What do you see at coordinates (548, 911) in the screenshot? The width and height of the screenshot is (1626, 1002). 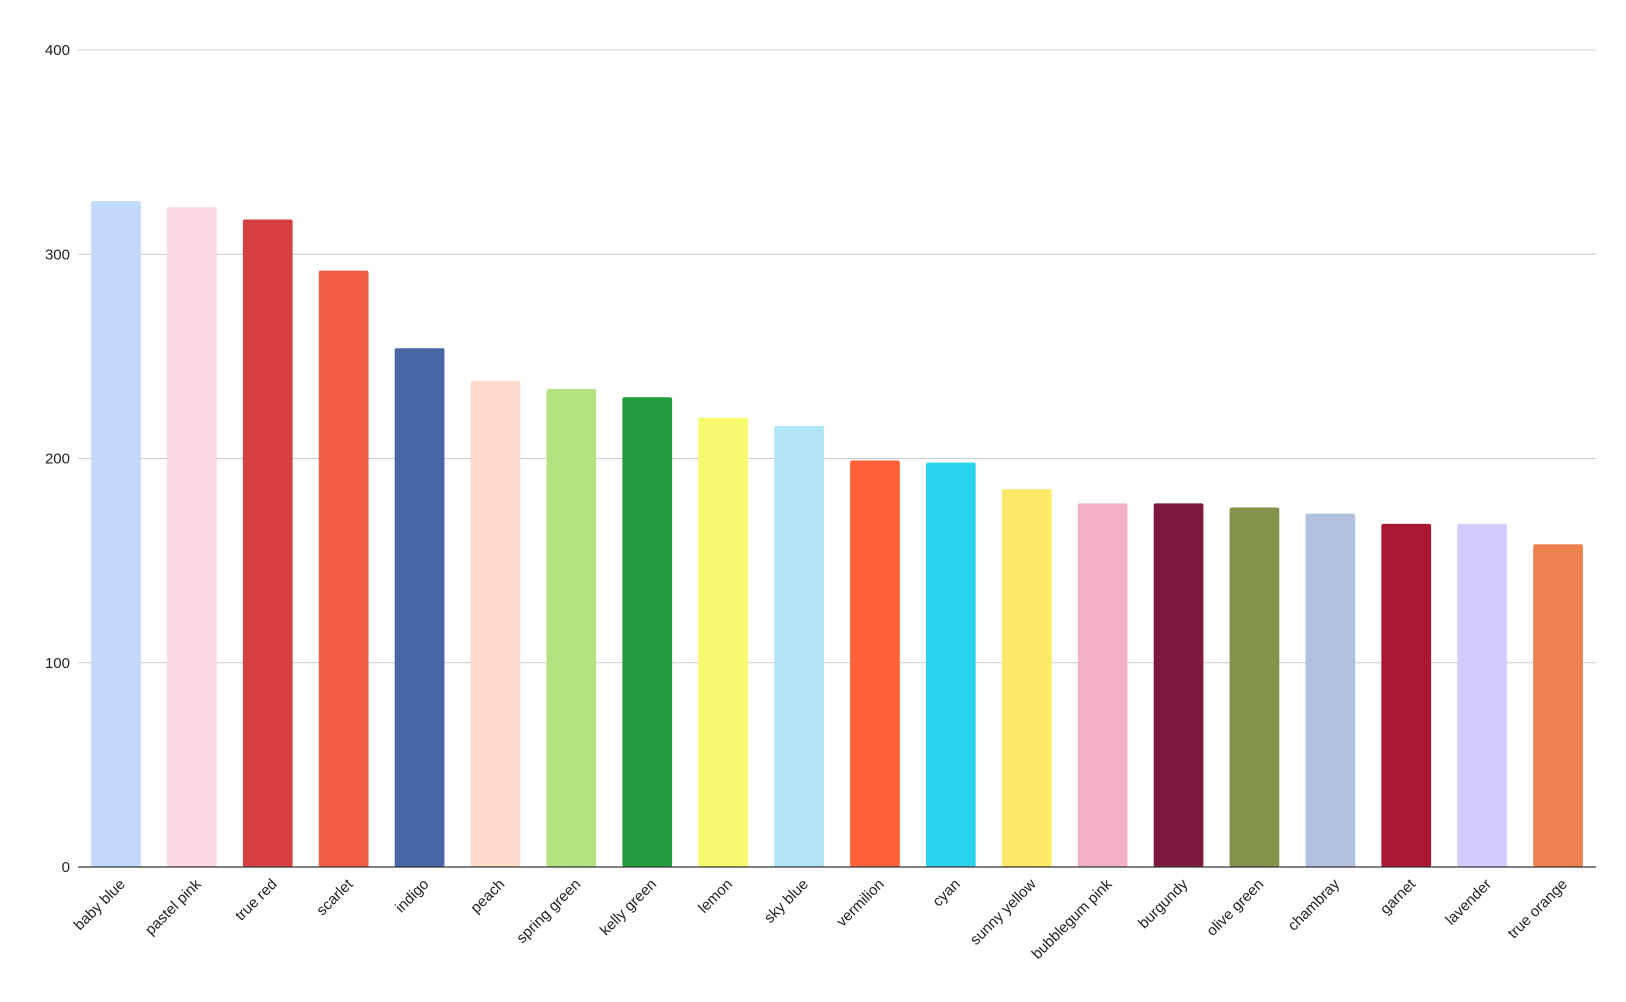 I see `x-tick-label-spring-green: spring green` at bounding box center [548, 911].